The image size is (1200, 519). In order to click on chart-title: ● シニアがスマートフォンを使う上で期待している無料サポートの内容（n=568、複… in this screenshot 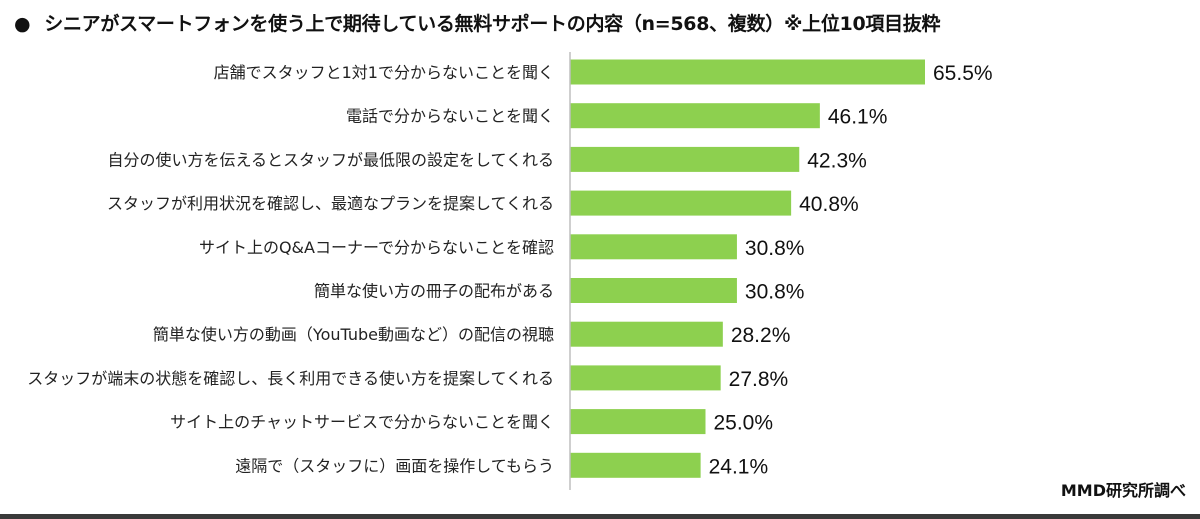, I will do `click(477, 24)`.